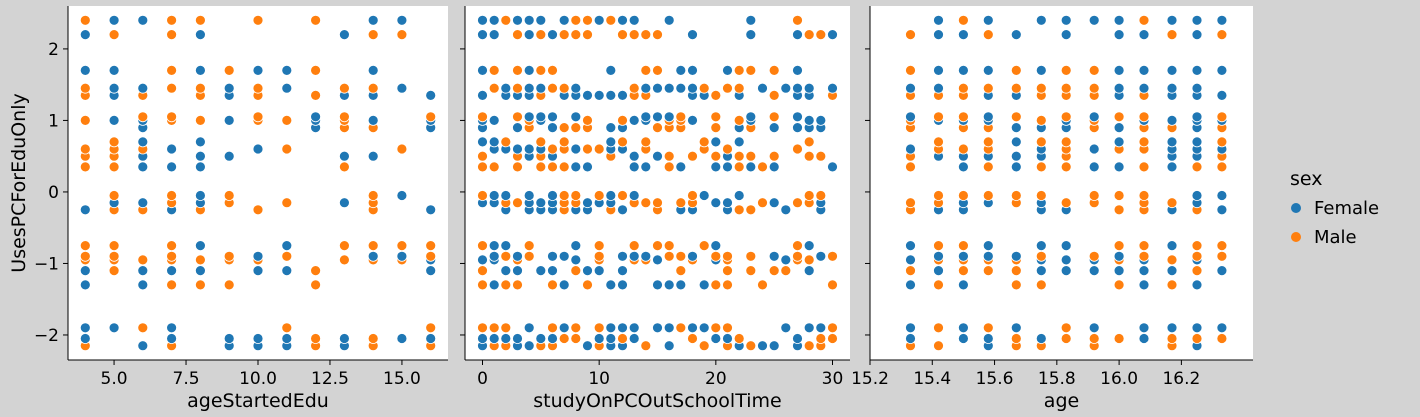 The width and height of the screenshot is (1420, 417). Describe the element at coordinates (833, 379) in the screenshot. I see `x-tick-label: 30` at that location.